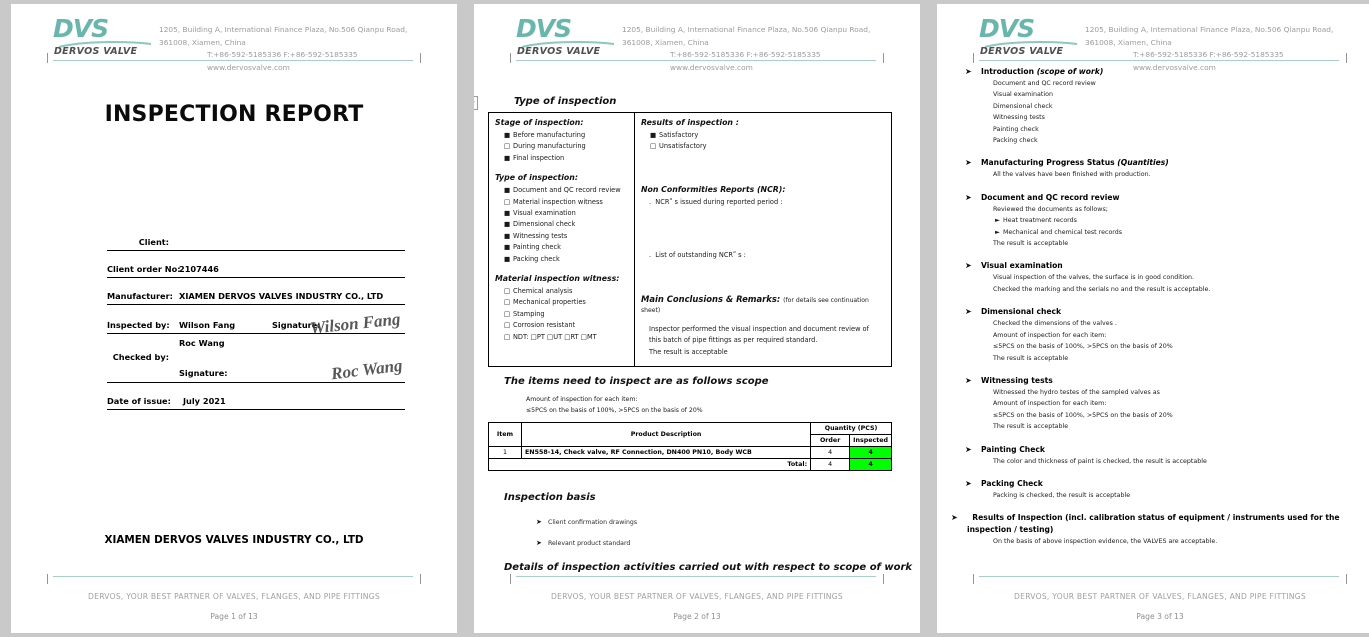  Describe the element at coordinates (281, 296) in the screenshot. I see `field-value: XIAMEN DERVOS VALVES INDUSTRY CO., LTD` at that location.